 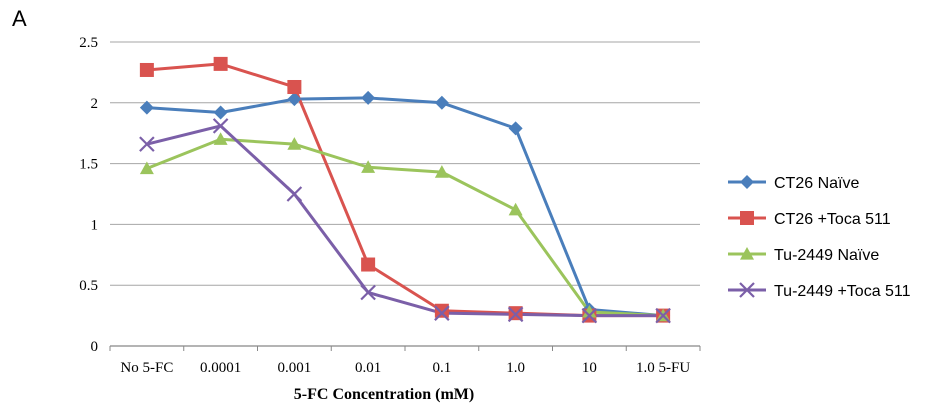 I want to click on legend-item: Tu-2449 Naïve, so click(x=803, y=255).